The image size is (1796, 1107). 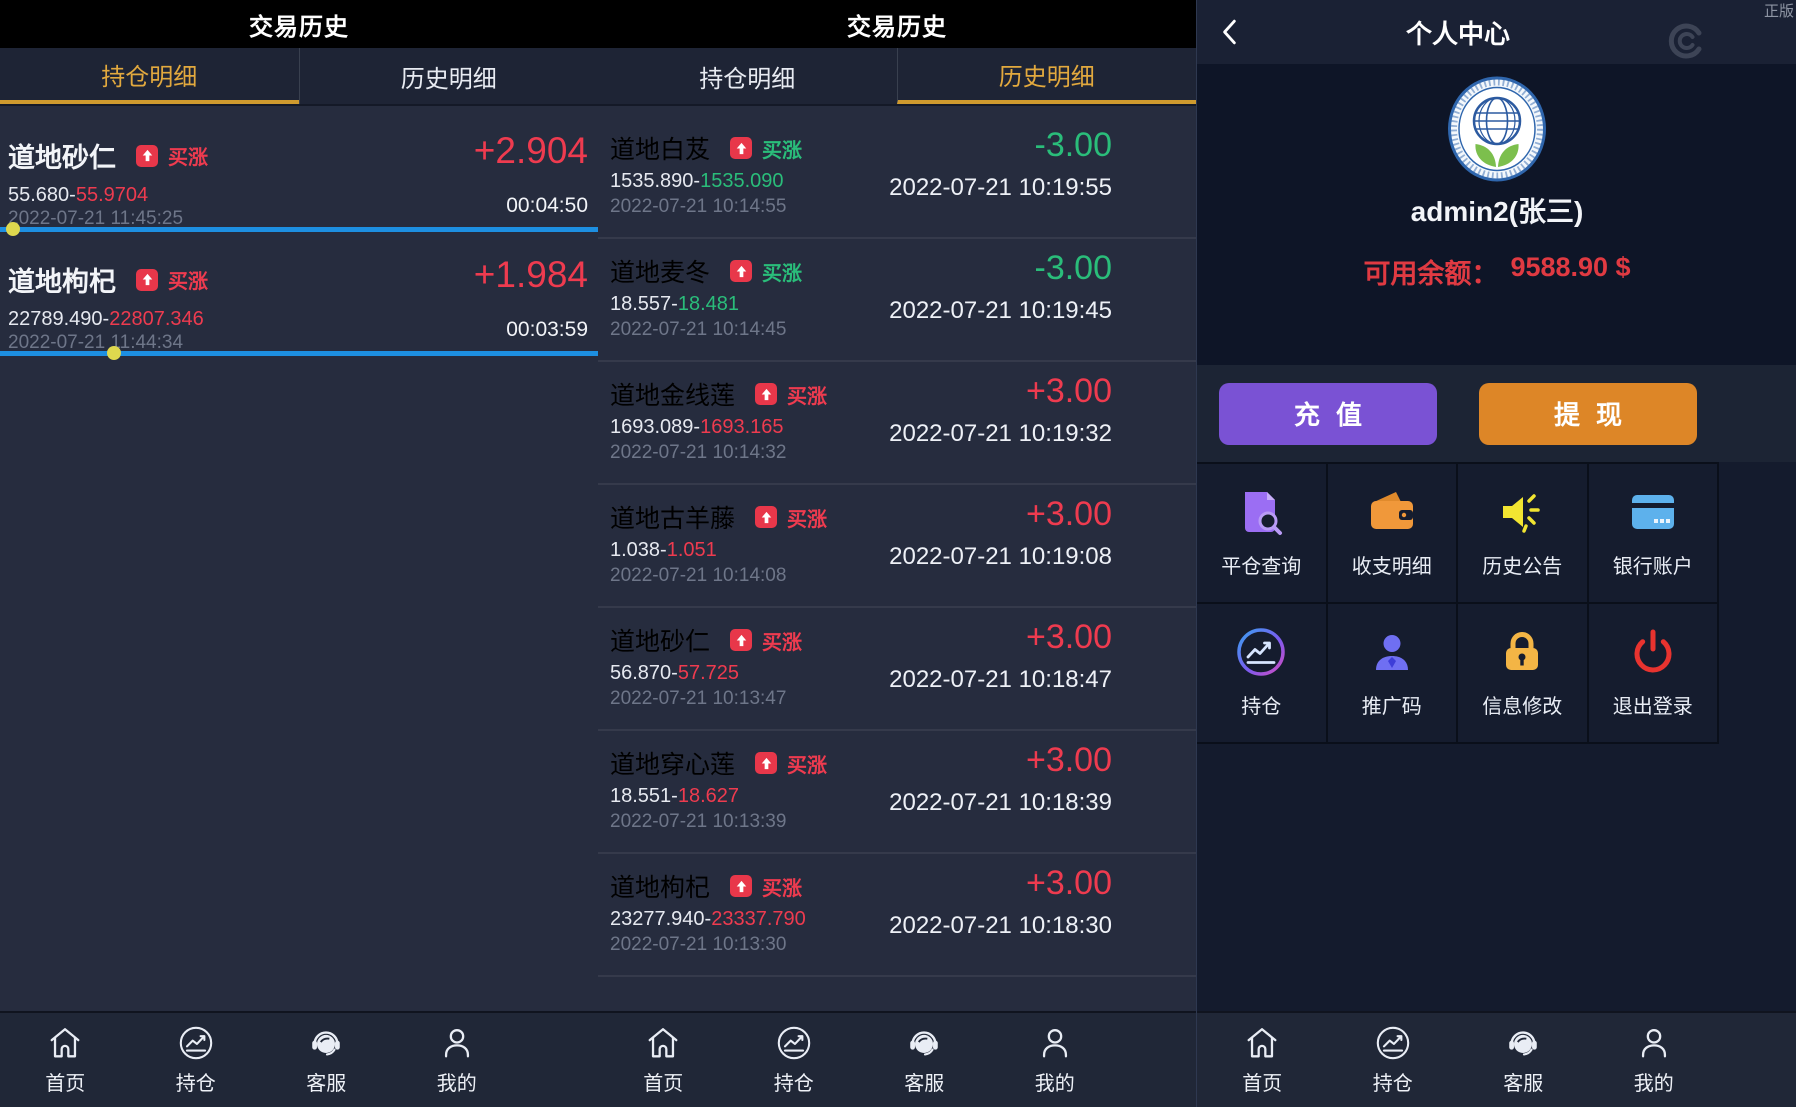 I want to click on back-icon, so click(x=1230, y=32).